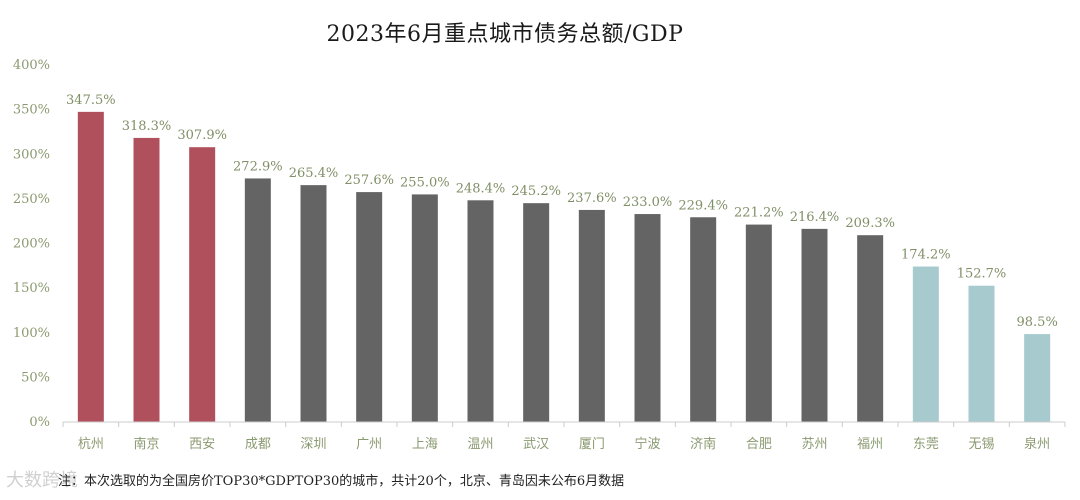 Image resolution: width=1080 pixels, height=500 pixels. I want to click on data-label: 307.9%, so click(202, 135).